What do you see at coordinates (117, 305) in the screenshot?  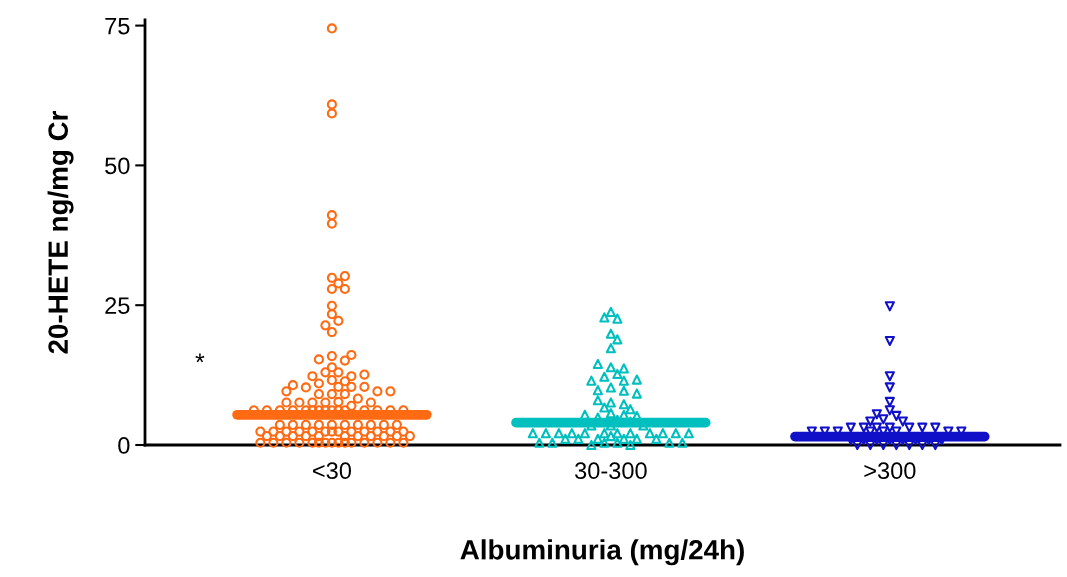 I see `y-tick-label: 25` at bounding box center [117, 305].